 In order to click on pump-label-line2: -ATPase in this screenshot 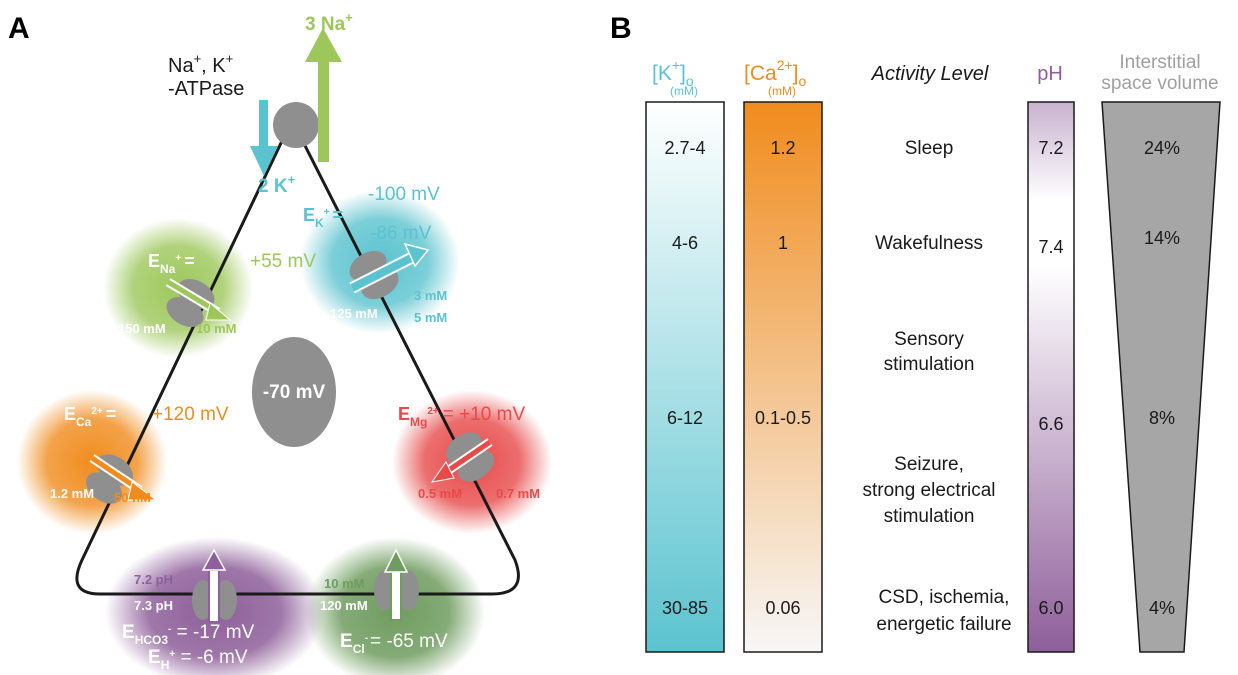, I will do `click(206, 89)`.